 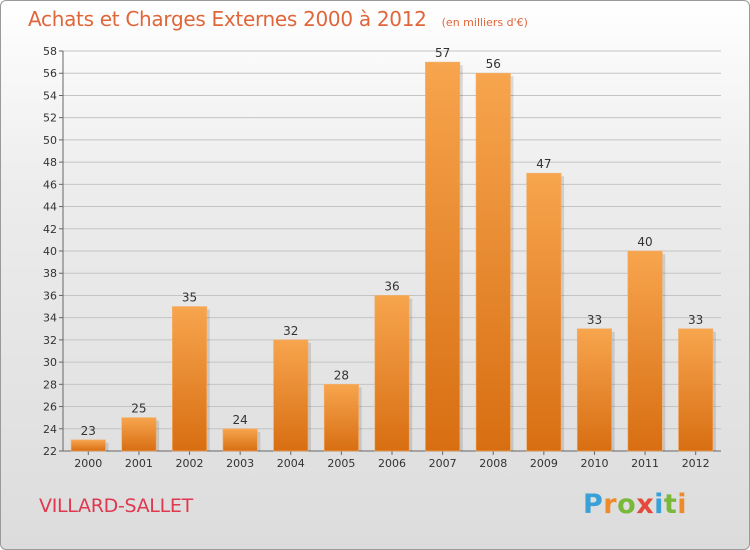 What do you see at coordinates (240, 420) in the screenshot?
I see `value-label: 24` at bounding box center [240, 420].